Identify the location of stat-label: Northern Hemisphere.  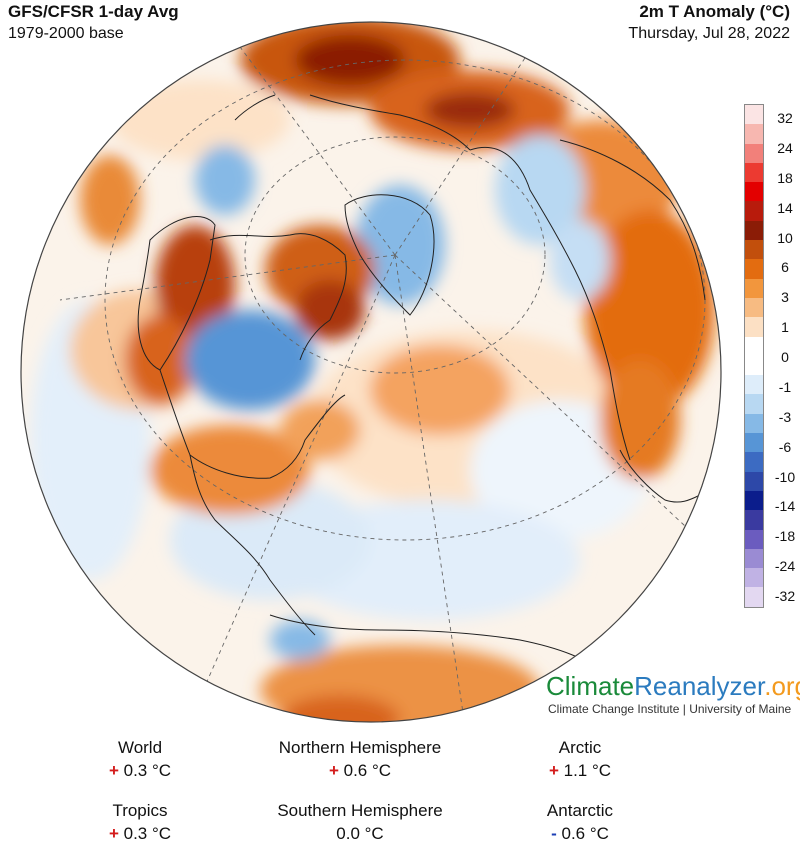
(360, 747).